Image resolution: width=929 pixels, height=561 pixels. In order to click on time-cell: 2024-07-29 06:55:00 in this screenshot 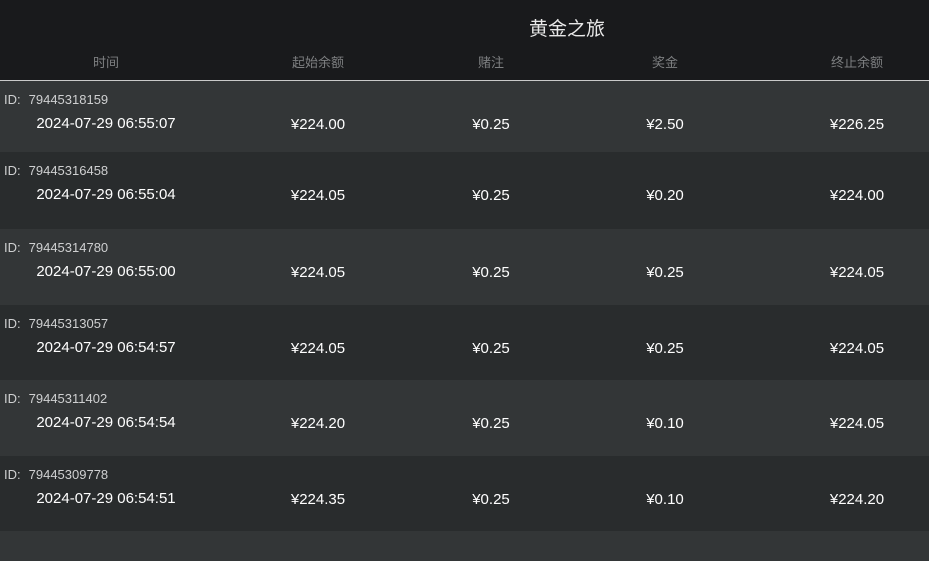, I will do `click(106, 271)`.